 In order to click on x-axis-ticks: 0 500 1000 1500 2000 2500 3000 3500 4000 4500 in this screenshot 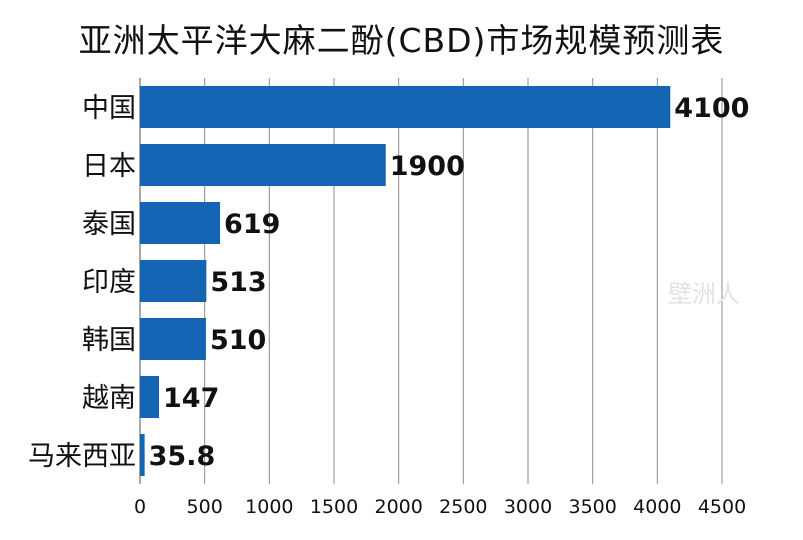, I will do `click(440, 507)`.